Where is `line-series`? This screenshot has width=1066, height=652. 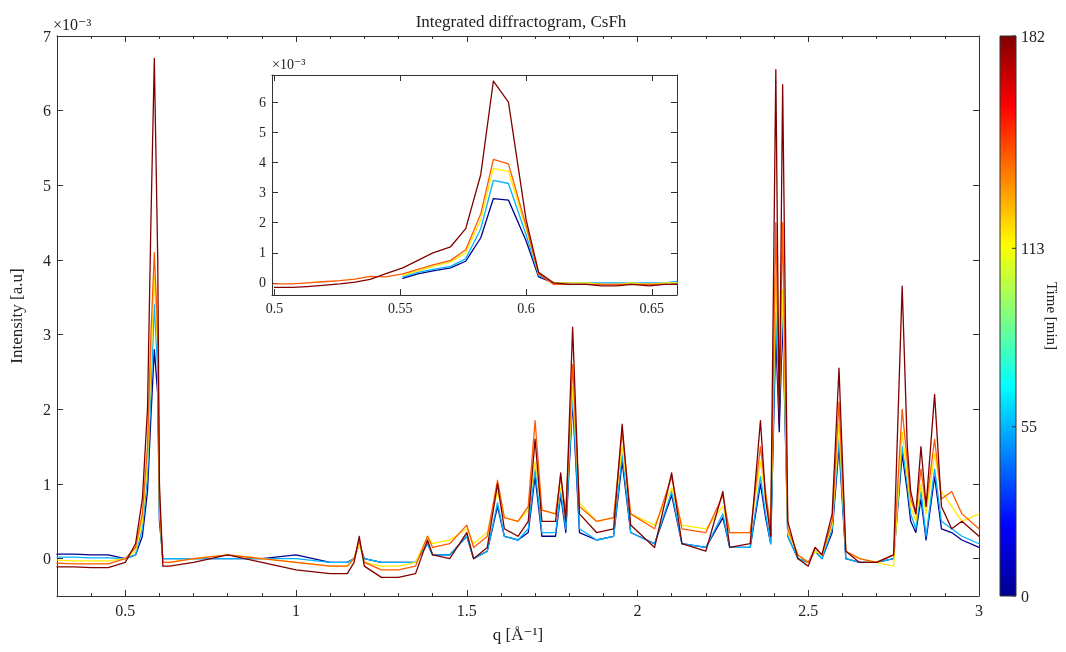
line-series is located at coordinates (475, 184).